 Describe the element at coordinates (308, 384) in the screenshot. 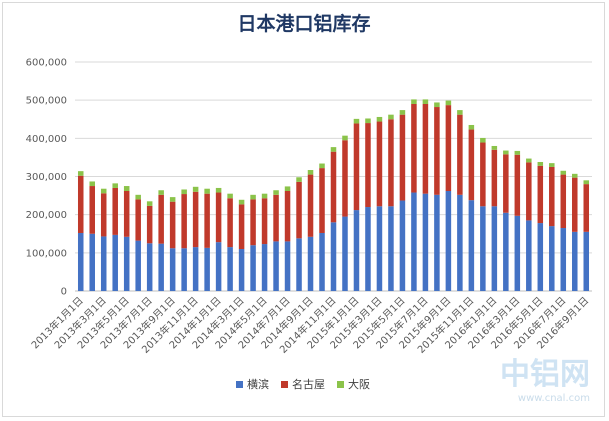

I see `legend-label: 名古屋` at that location.